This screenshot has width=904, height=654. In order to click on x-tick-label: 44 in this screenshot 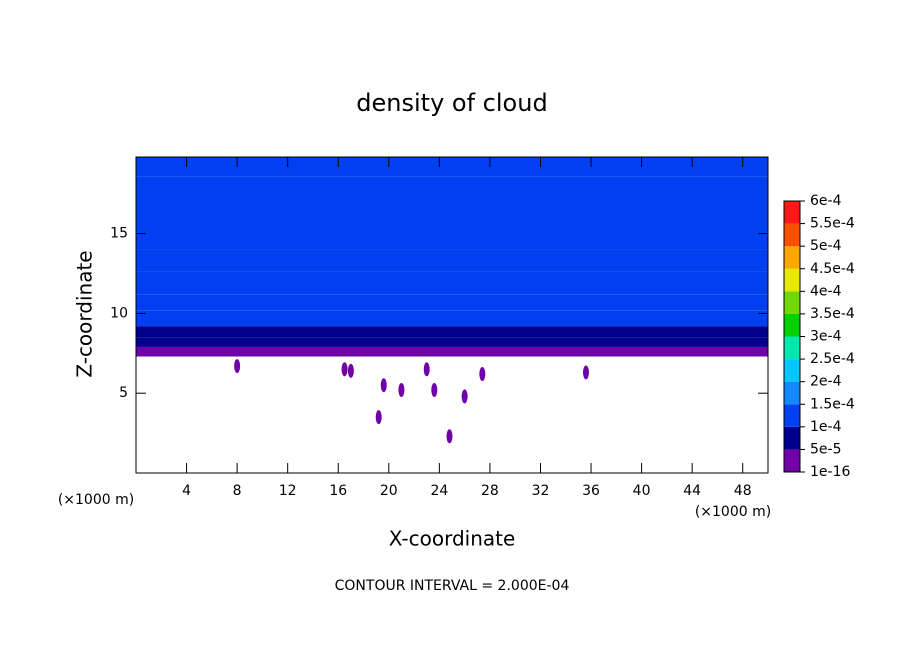, I will do `click(692, 491)`.